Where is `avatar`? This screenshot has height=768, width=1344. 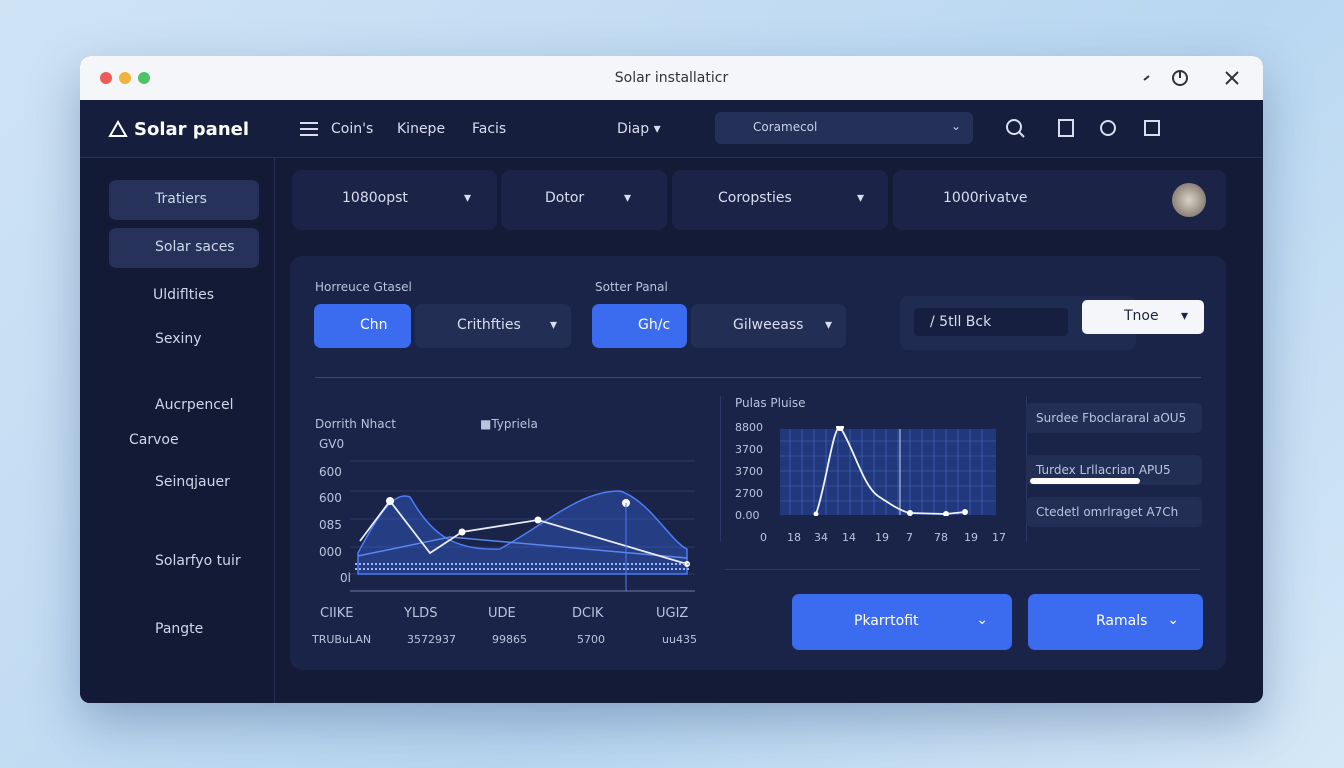 avatar is located at coordinates (1189, 200).